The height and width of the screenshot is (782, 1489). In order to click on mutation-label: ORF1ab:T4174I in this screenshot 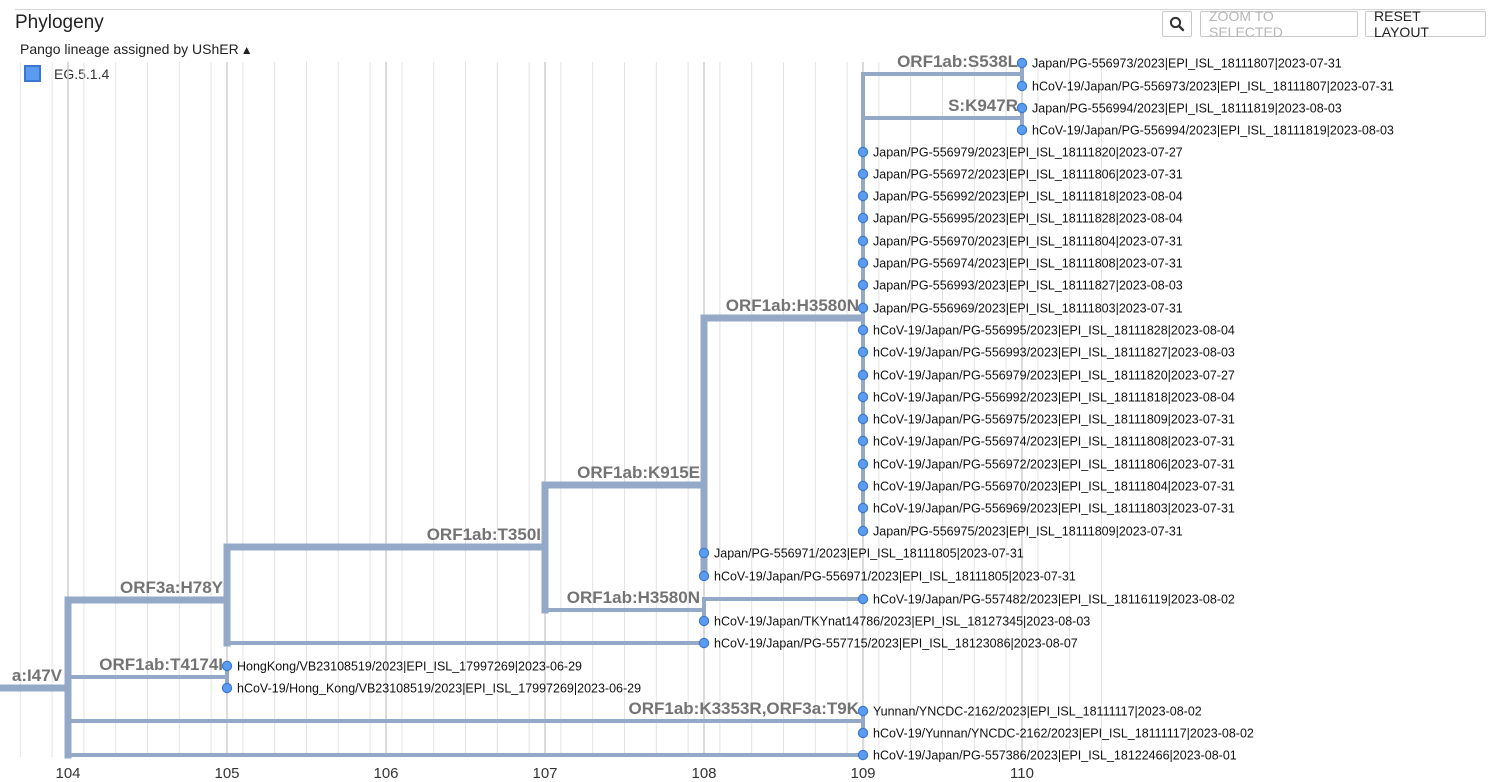, I will do `click(161, 664)`.